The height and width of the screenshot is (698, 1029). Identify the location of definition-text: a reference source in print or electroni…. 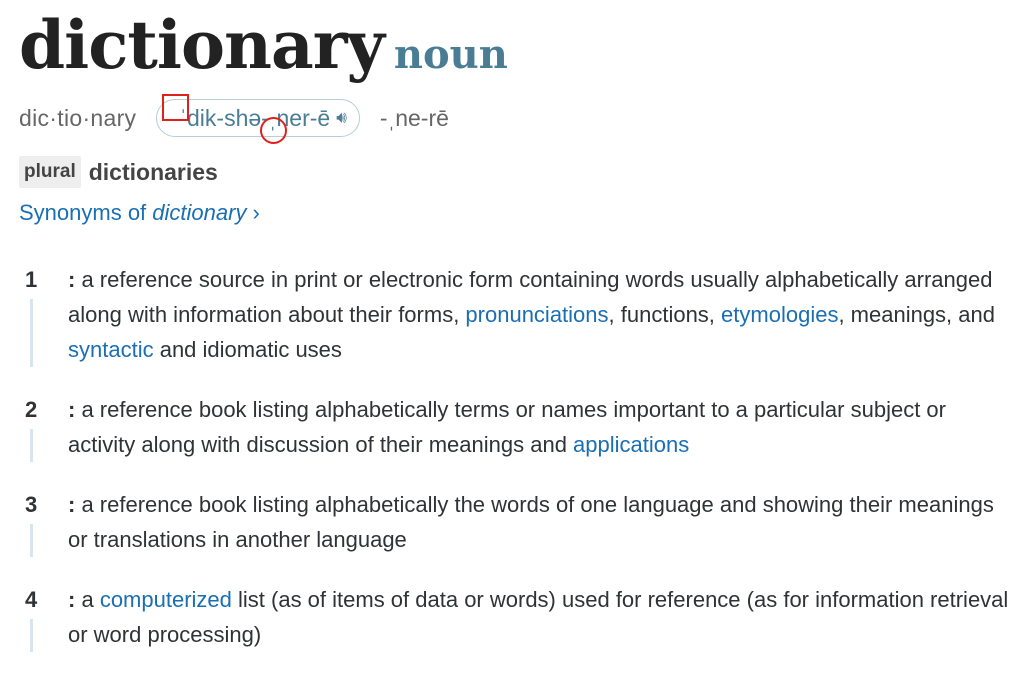
(530, 297).